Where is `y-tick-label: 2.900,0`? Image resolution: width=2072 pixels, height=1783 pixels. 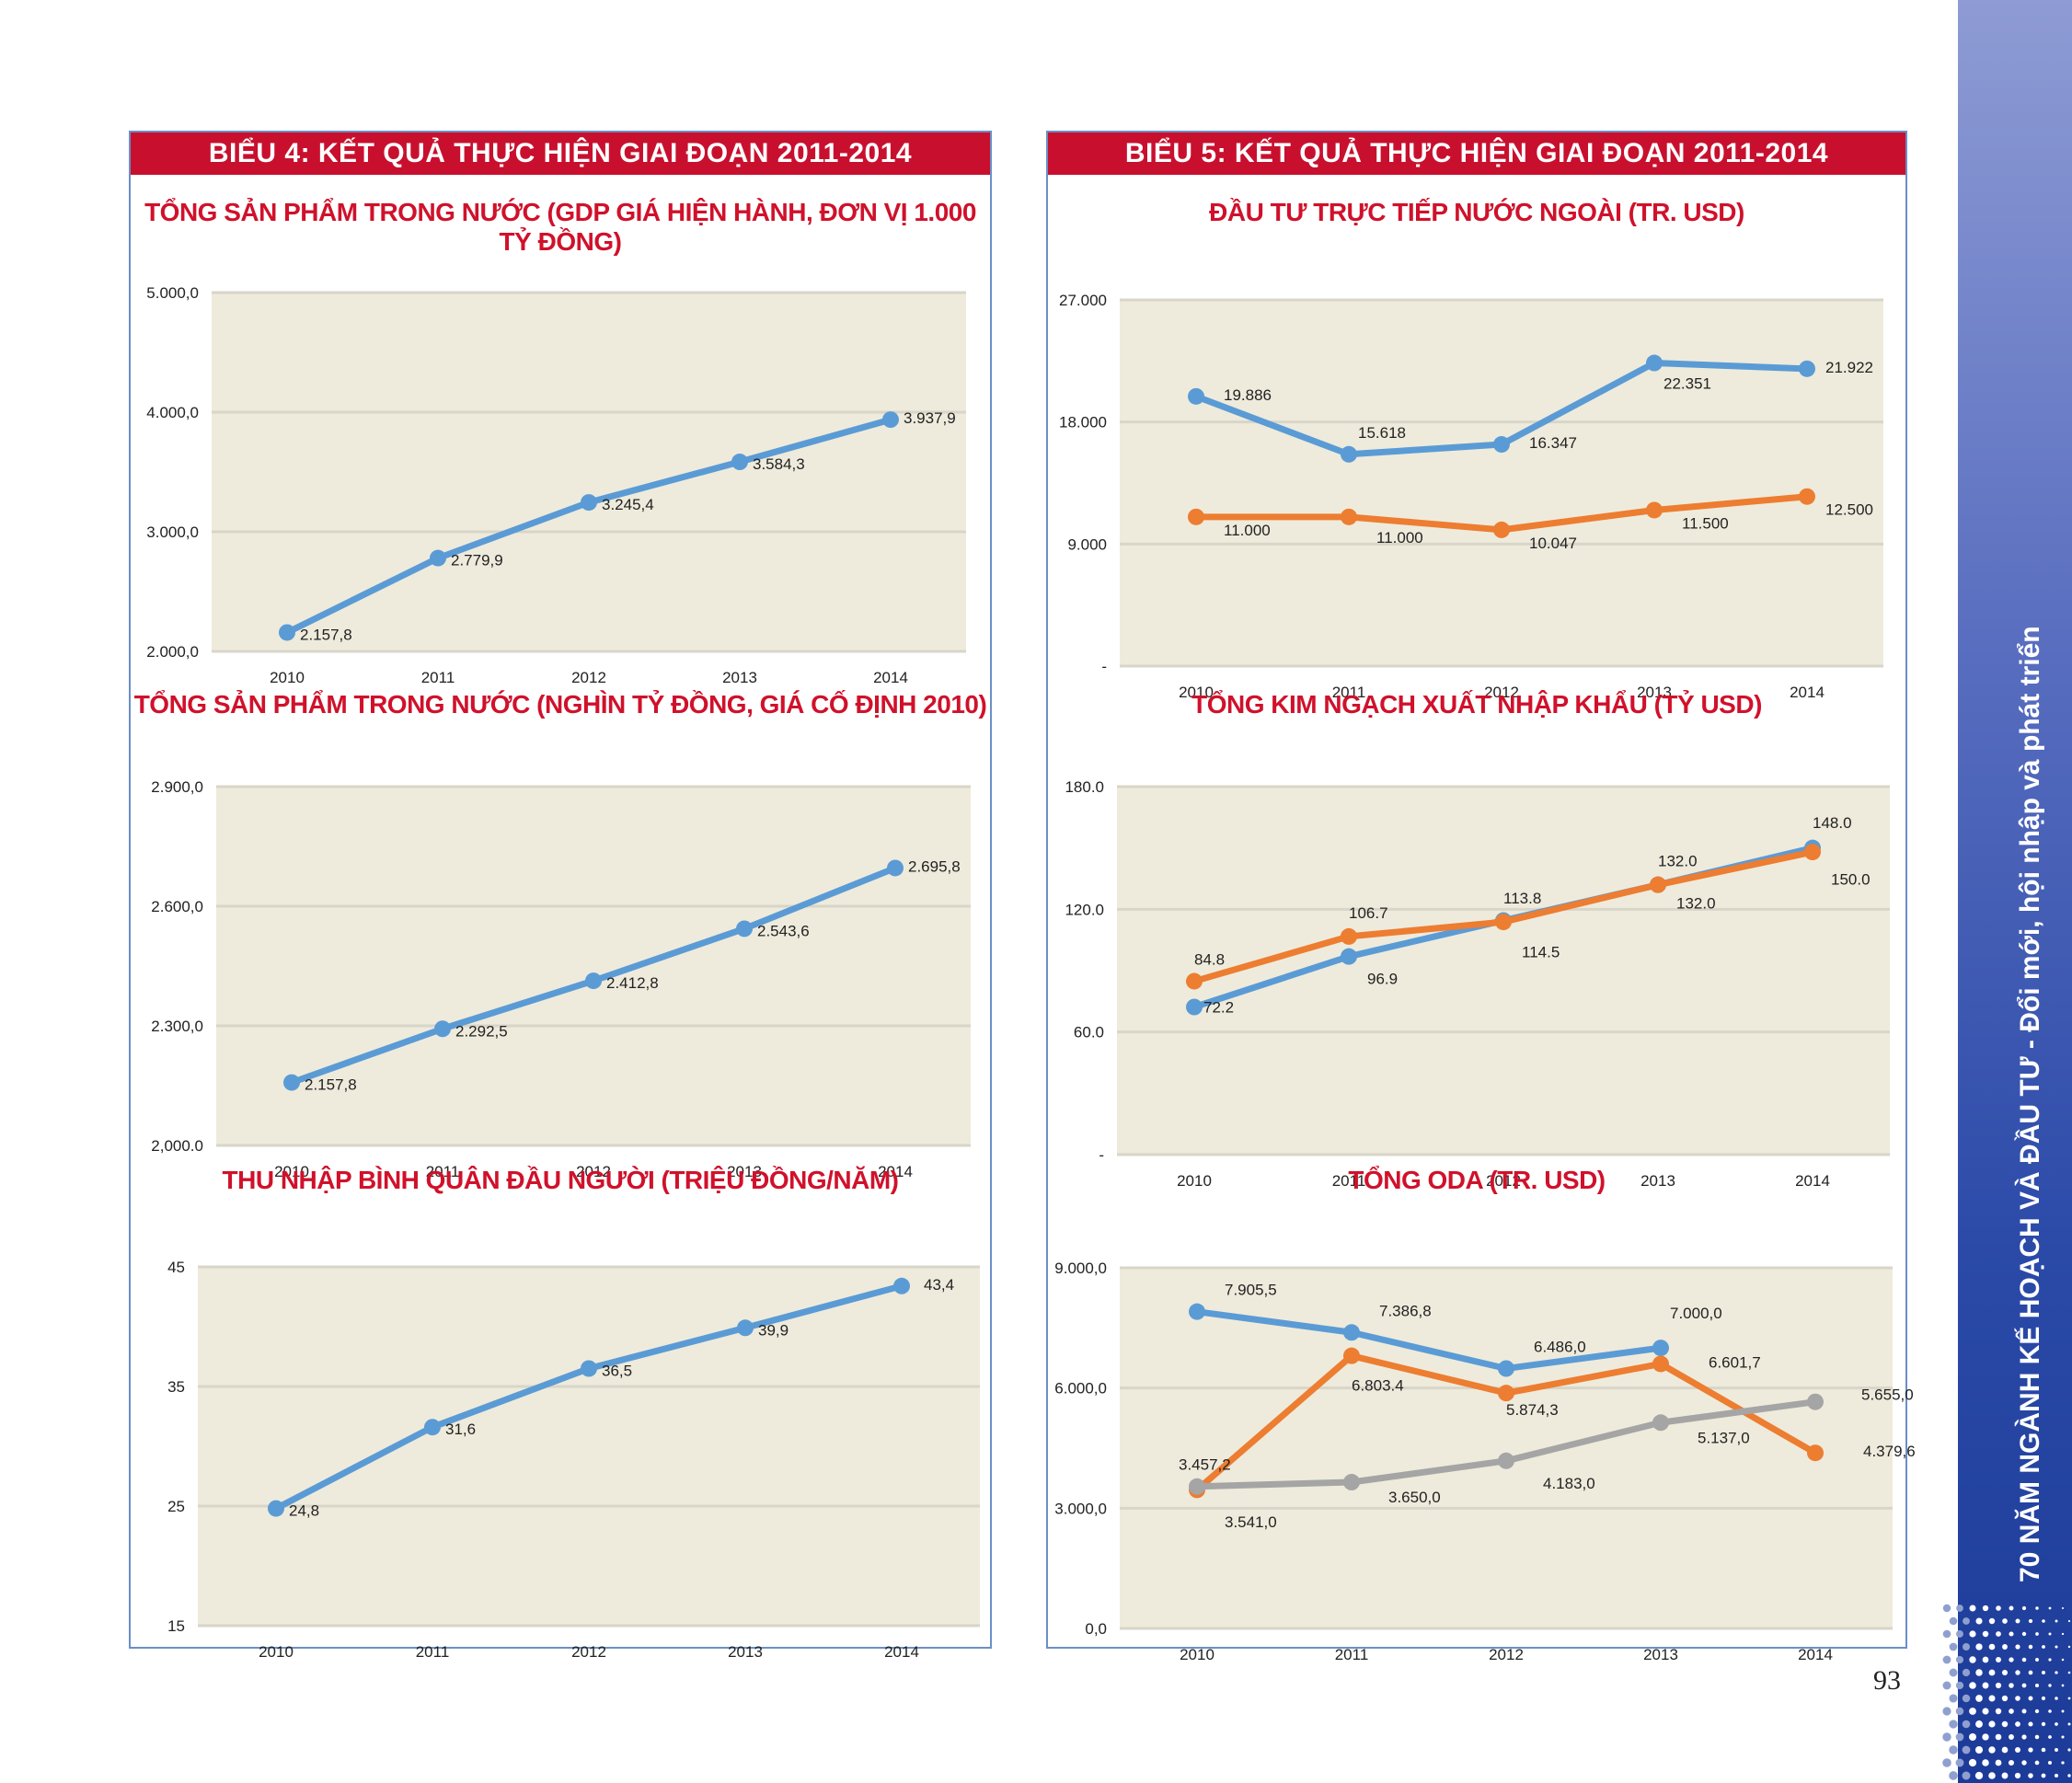 y-tick-label: 2.900,0 is located at coordinates (177, 787).